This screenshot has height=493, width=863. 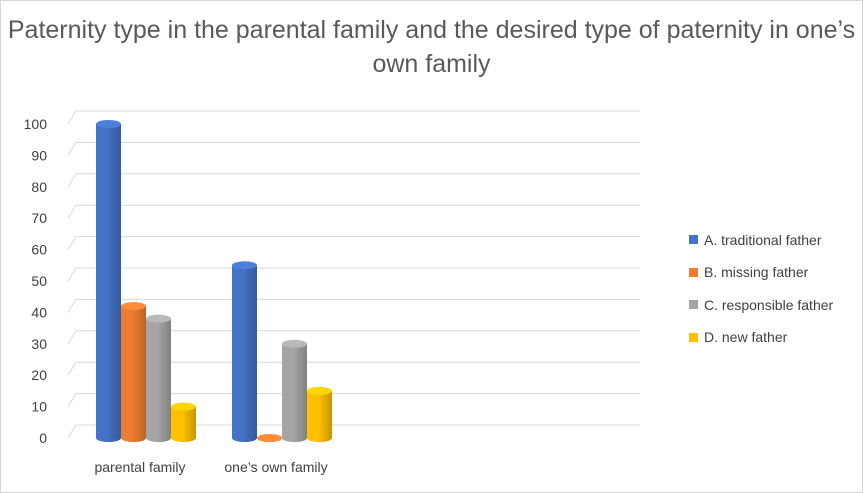 I want to click on legend-item: C. responsible father, so click(x=761, y=304).